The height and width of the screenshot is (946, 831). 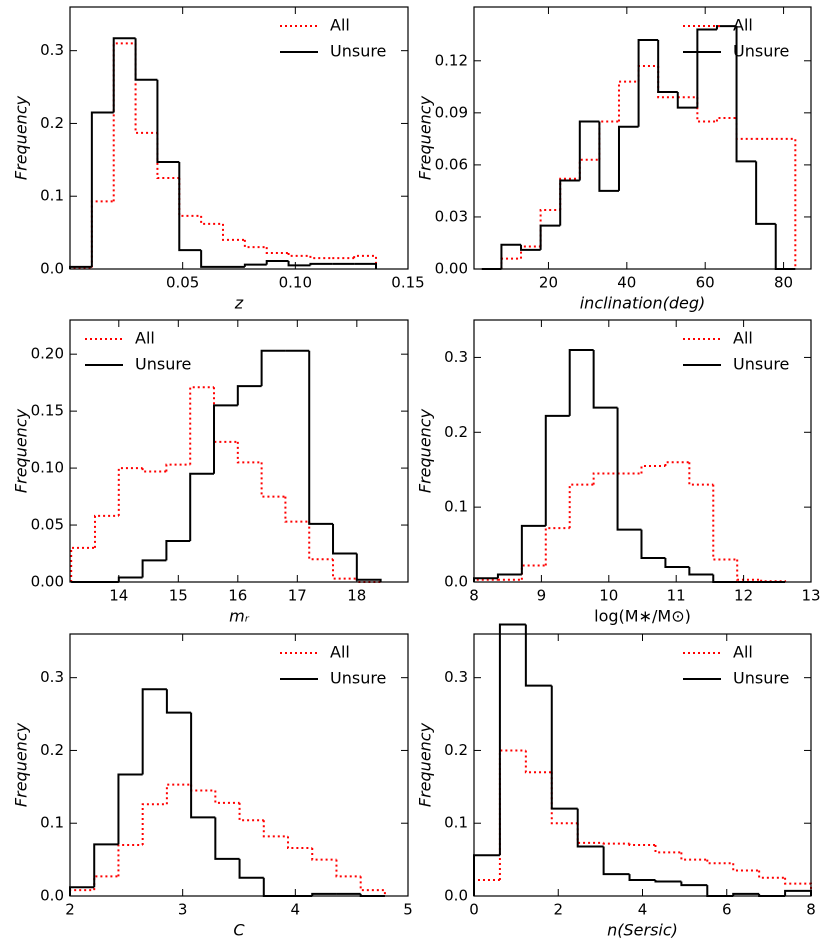 What do you see at coordinates (642, 616) in the screenshot?
I see `x-axis-label: log(M∗/M⊙)` at bounding box center [642, 616].